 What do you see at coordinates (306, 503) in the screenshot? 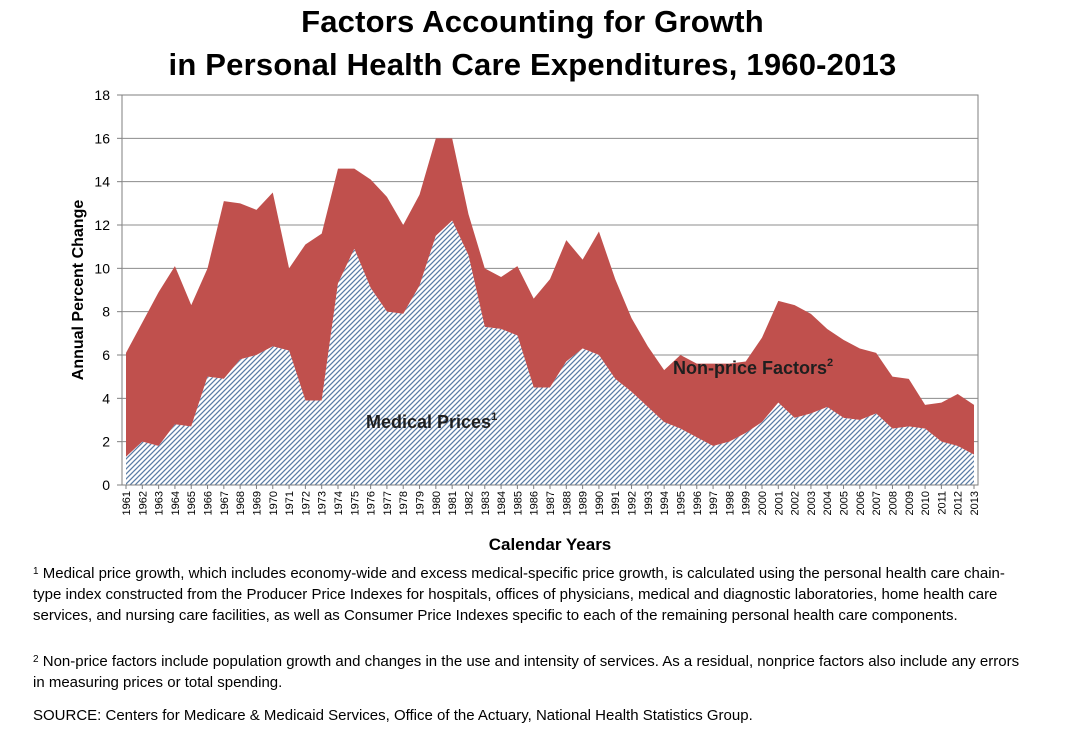
I see `x-tick-label: 1972` at bounding box center [306, 503].